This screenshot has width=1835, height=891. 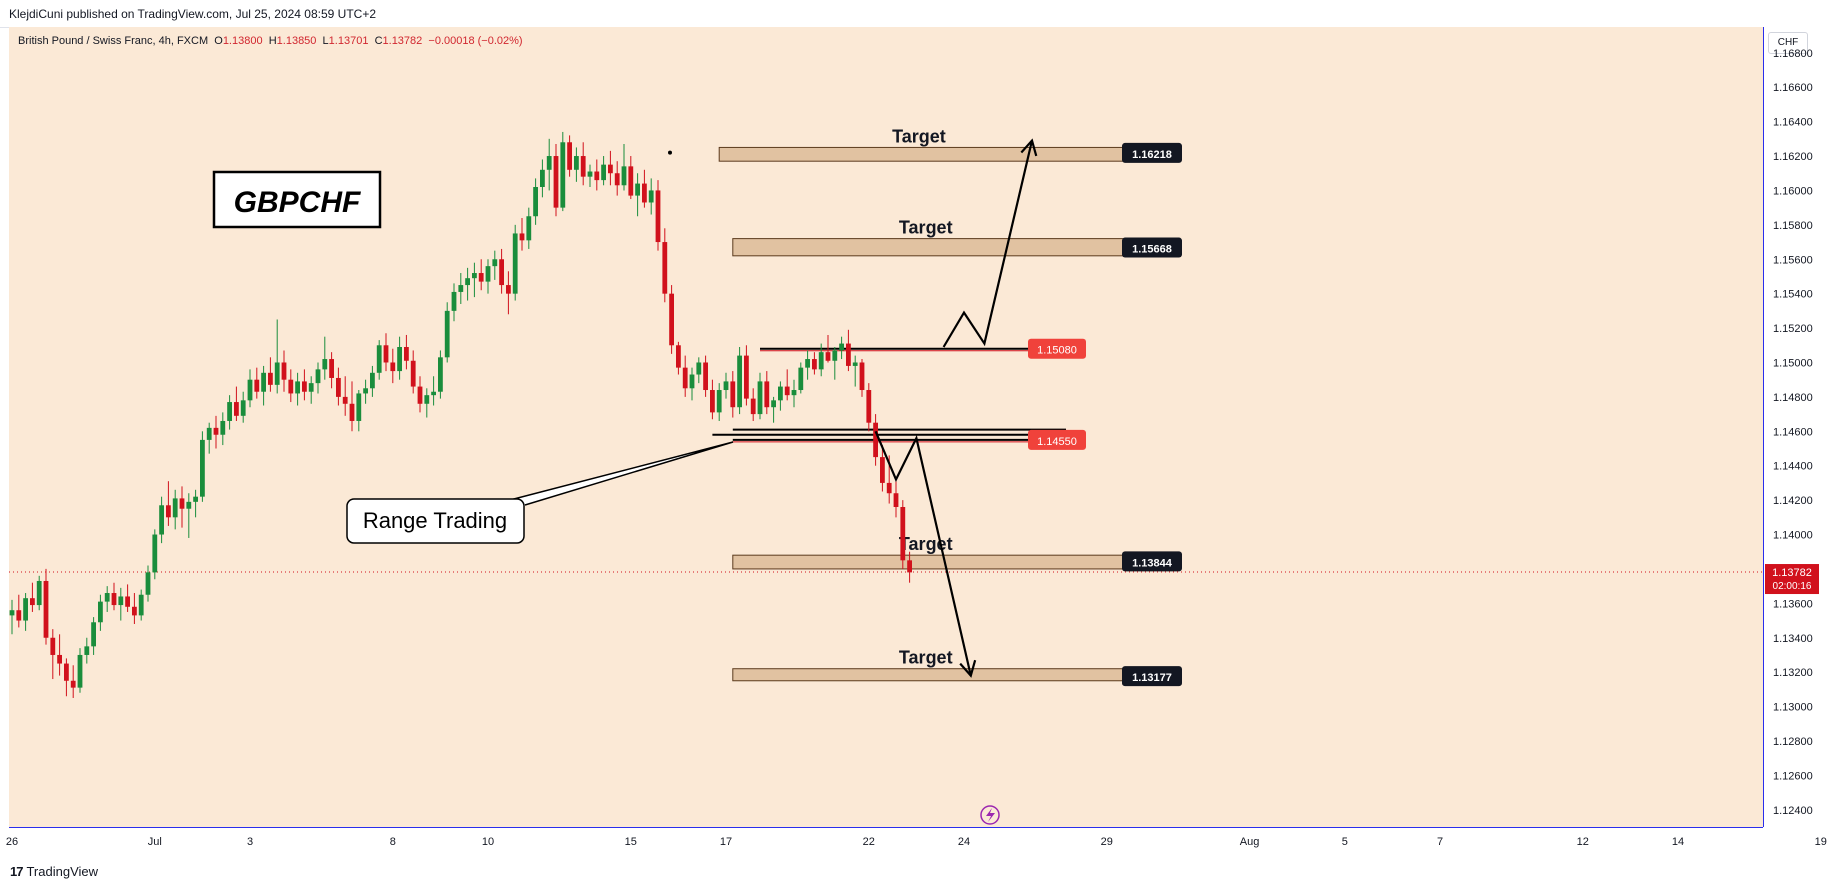 What do you see at coordinates (348, 41) in the screenshot?
I see `low-value: 1.13701` at bounding box center [348, 41].